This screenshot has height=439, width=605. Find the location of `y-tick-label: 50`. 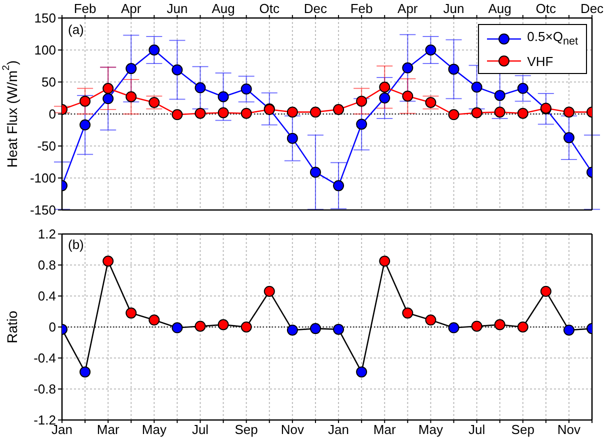

y-tick-label: 50 is located at coordinates (49, 82).